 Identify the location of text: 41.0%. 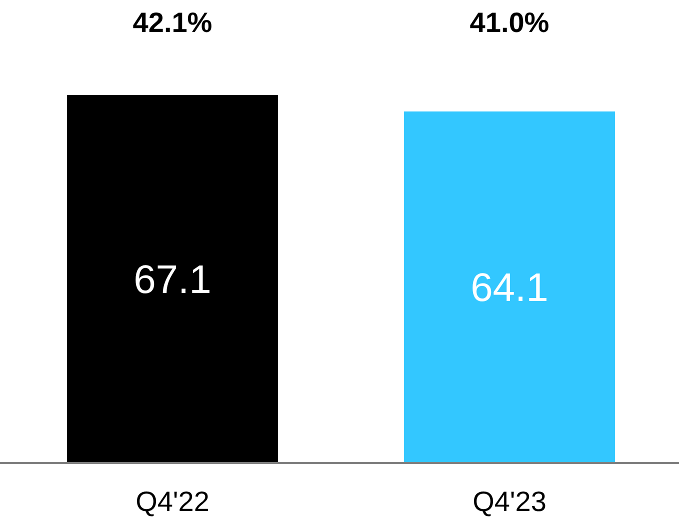
(510, 22).